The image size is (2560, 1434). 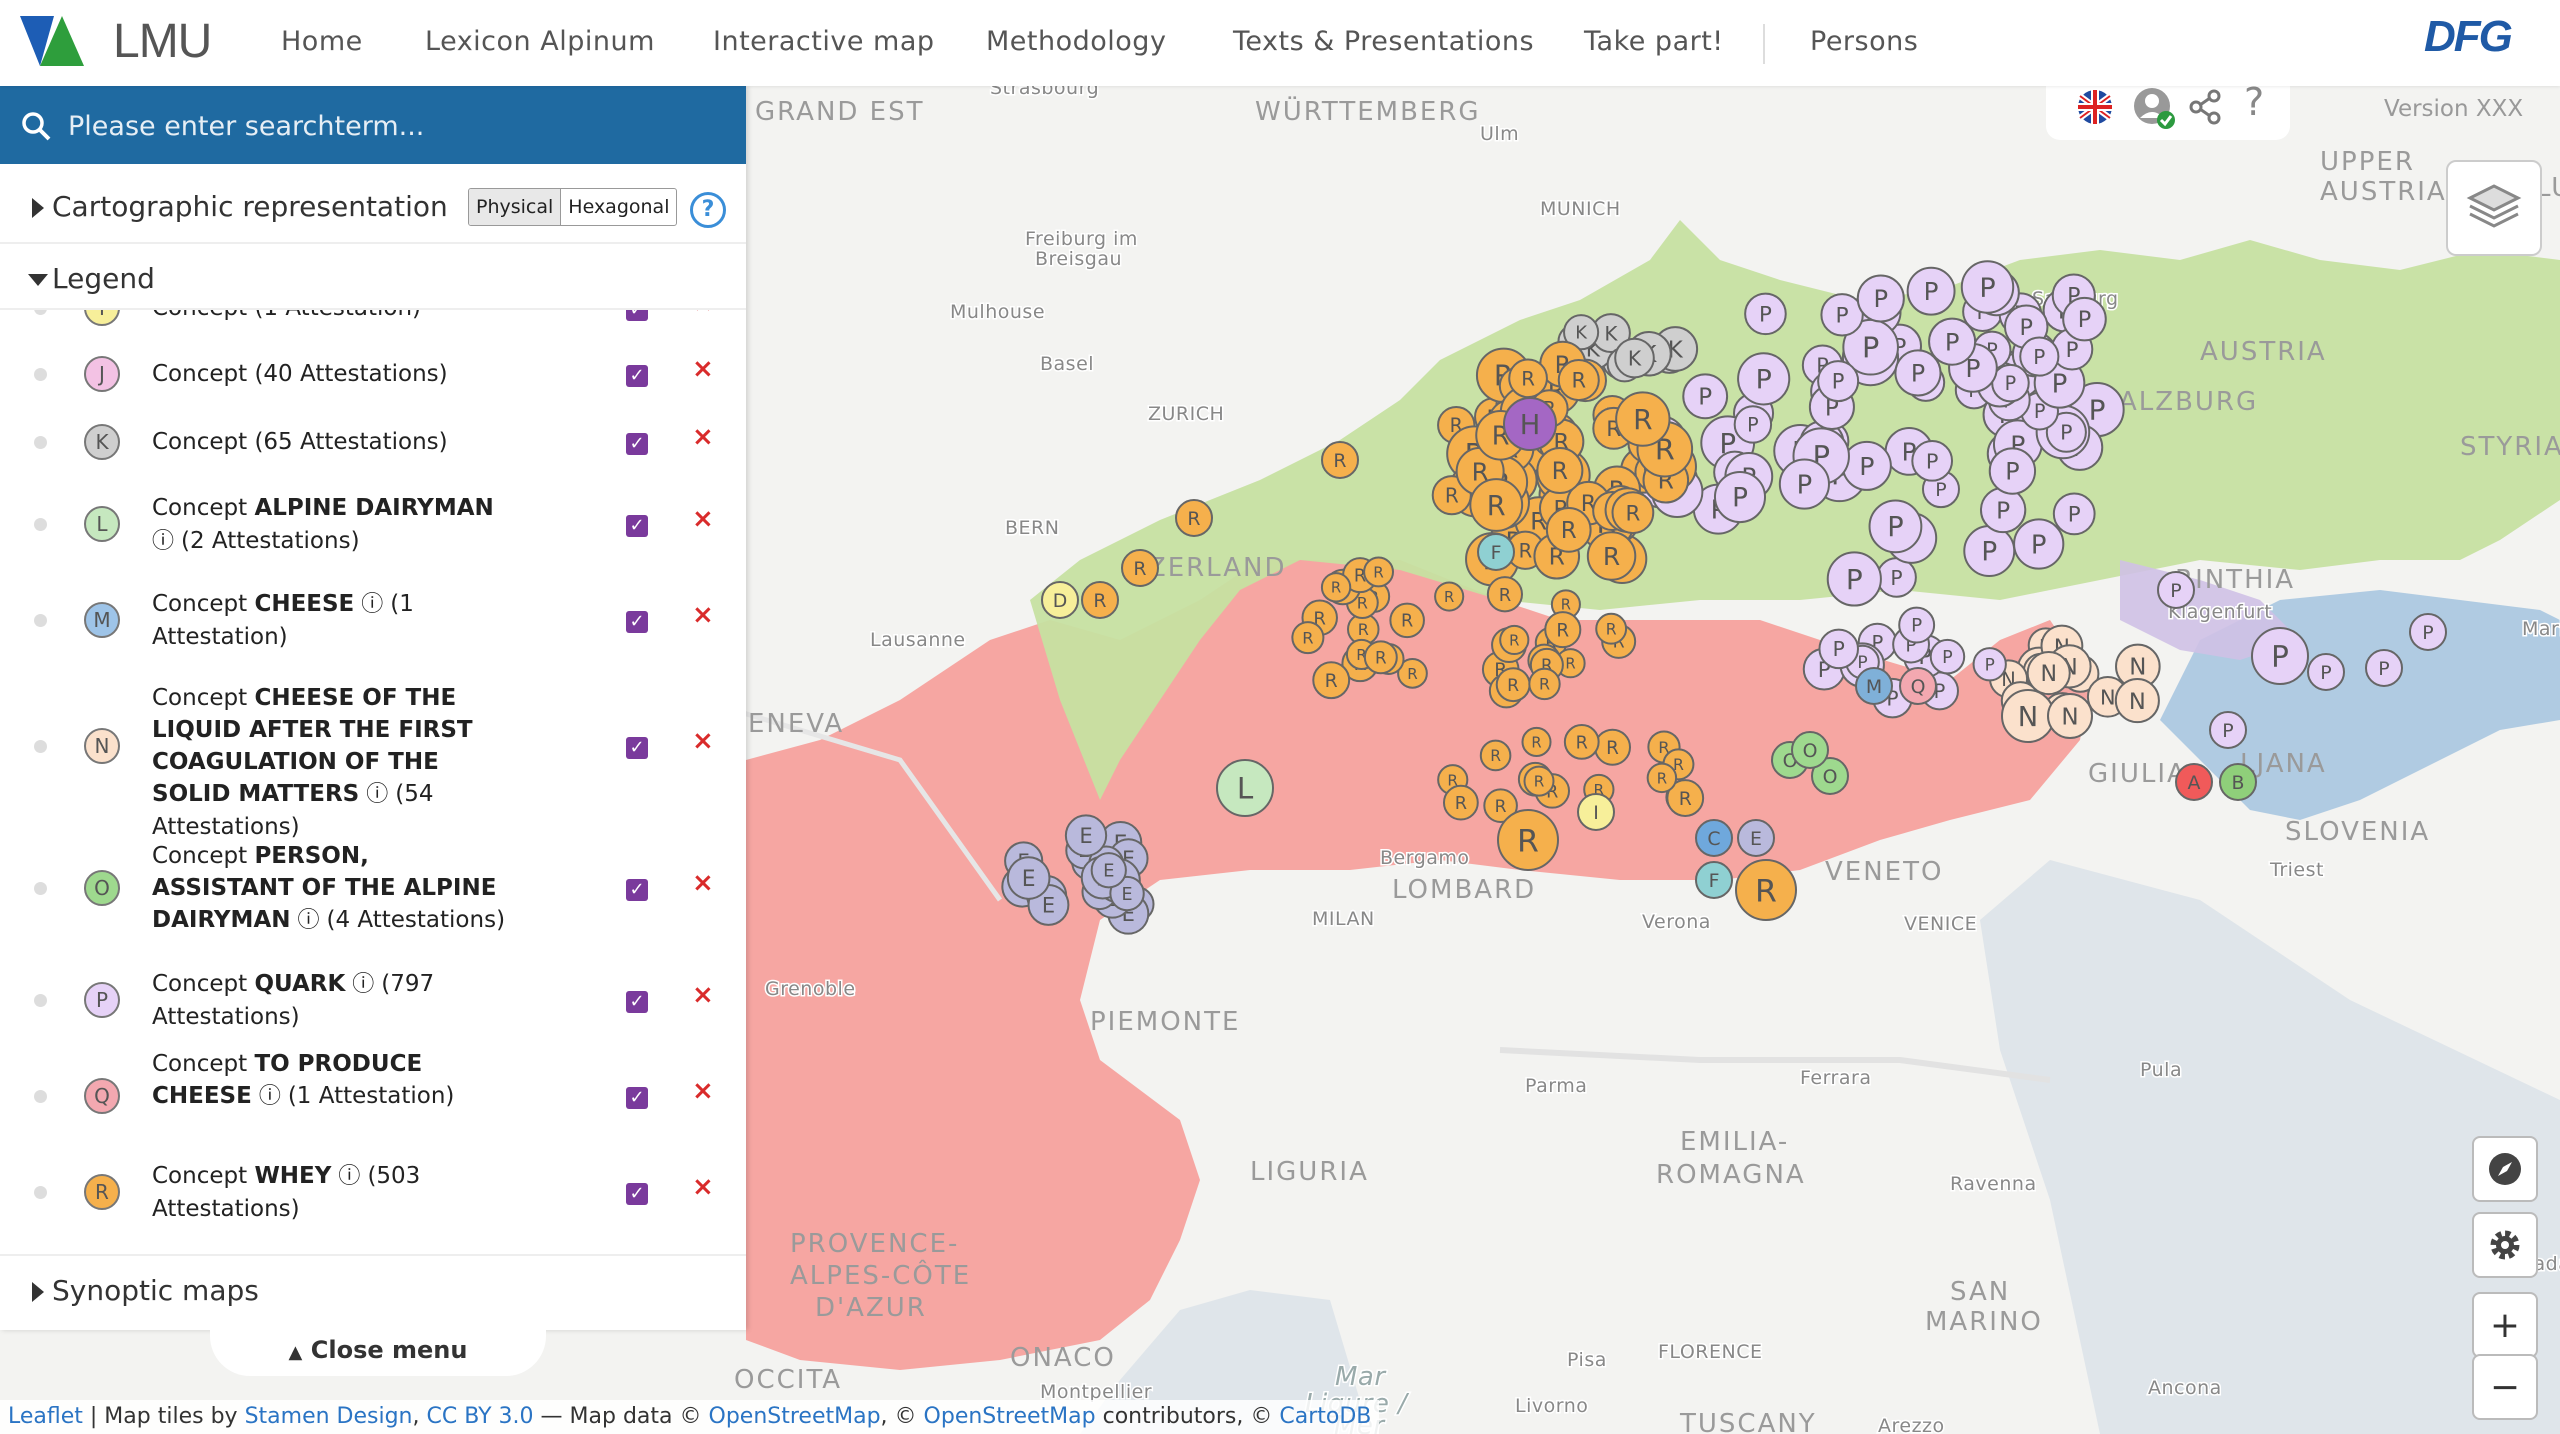 What do you see at coordinates (2468, 36) in the screenshot?
I see `dfg-logo: DFG` at bounding box center [2468, 36].